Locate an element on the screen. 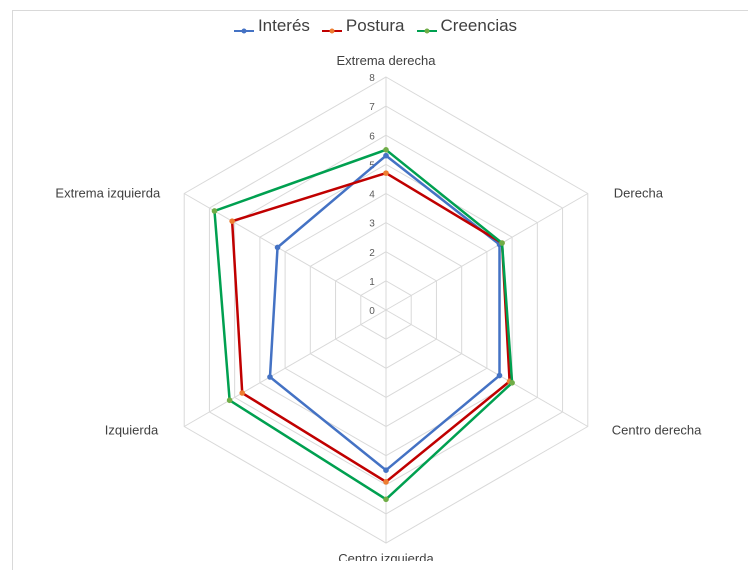 The image size is (751, 570). chart-legend: Interés Postura Creencias is located at coordinates (375, 26).